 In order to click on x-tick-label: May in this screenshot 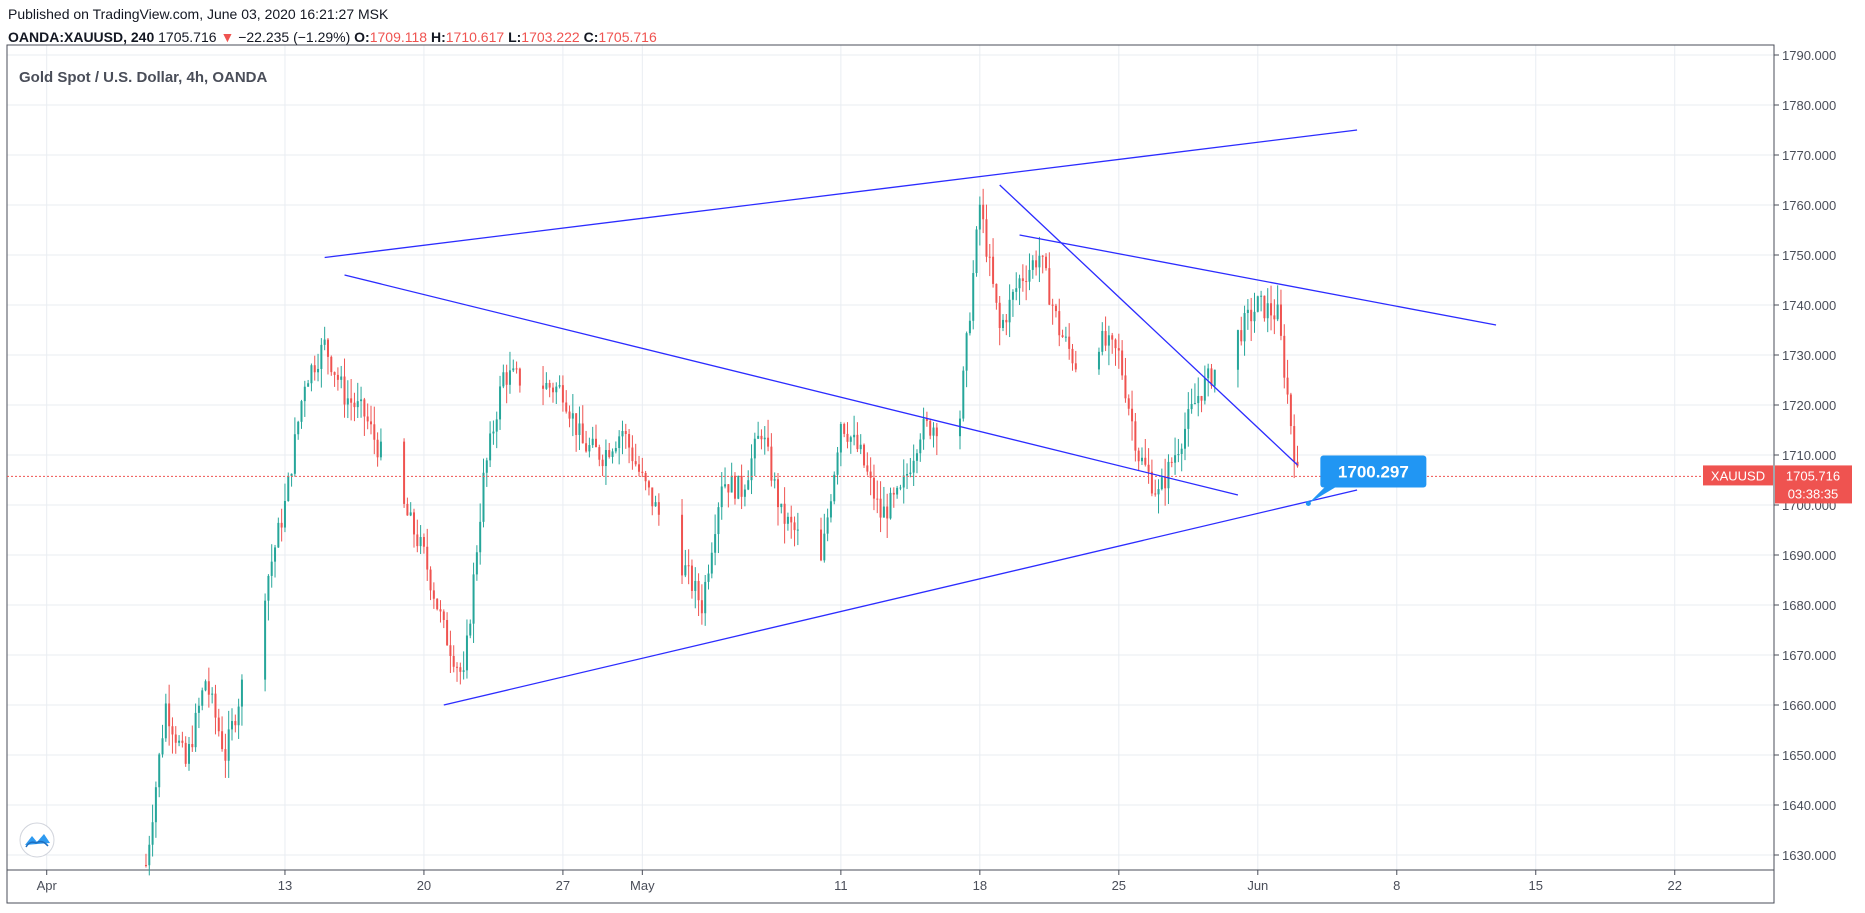, I will do `click(642, 885)`.